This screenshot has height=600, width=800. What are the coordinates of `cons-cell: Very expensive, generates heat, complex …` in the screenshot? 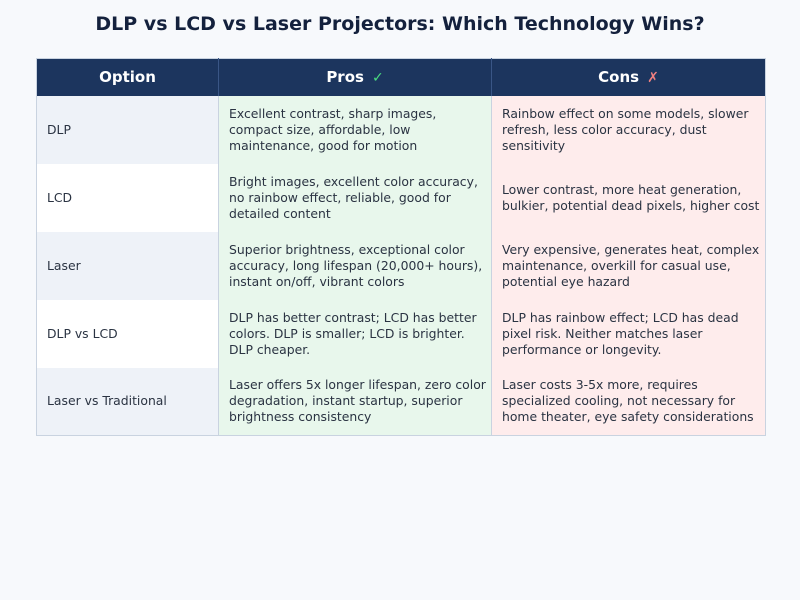 It's located at (628, 265).